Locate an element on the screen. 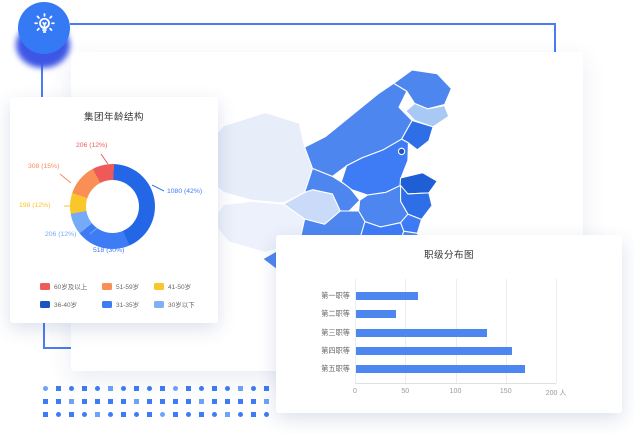 The width and height of the screenshot is (634, 434). legend-item: 30岁以下 is located at coordinates (185, 304).